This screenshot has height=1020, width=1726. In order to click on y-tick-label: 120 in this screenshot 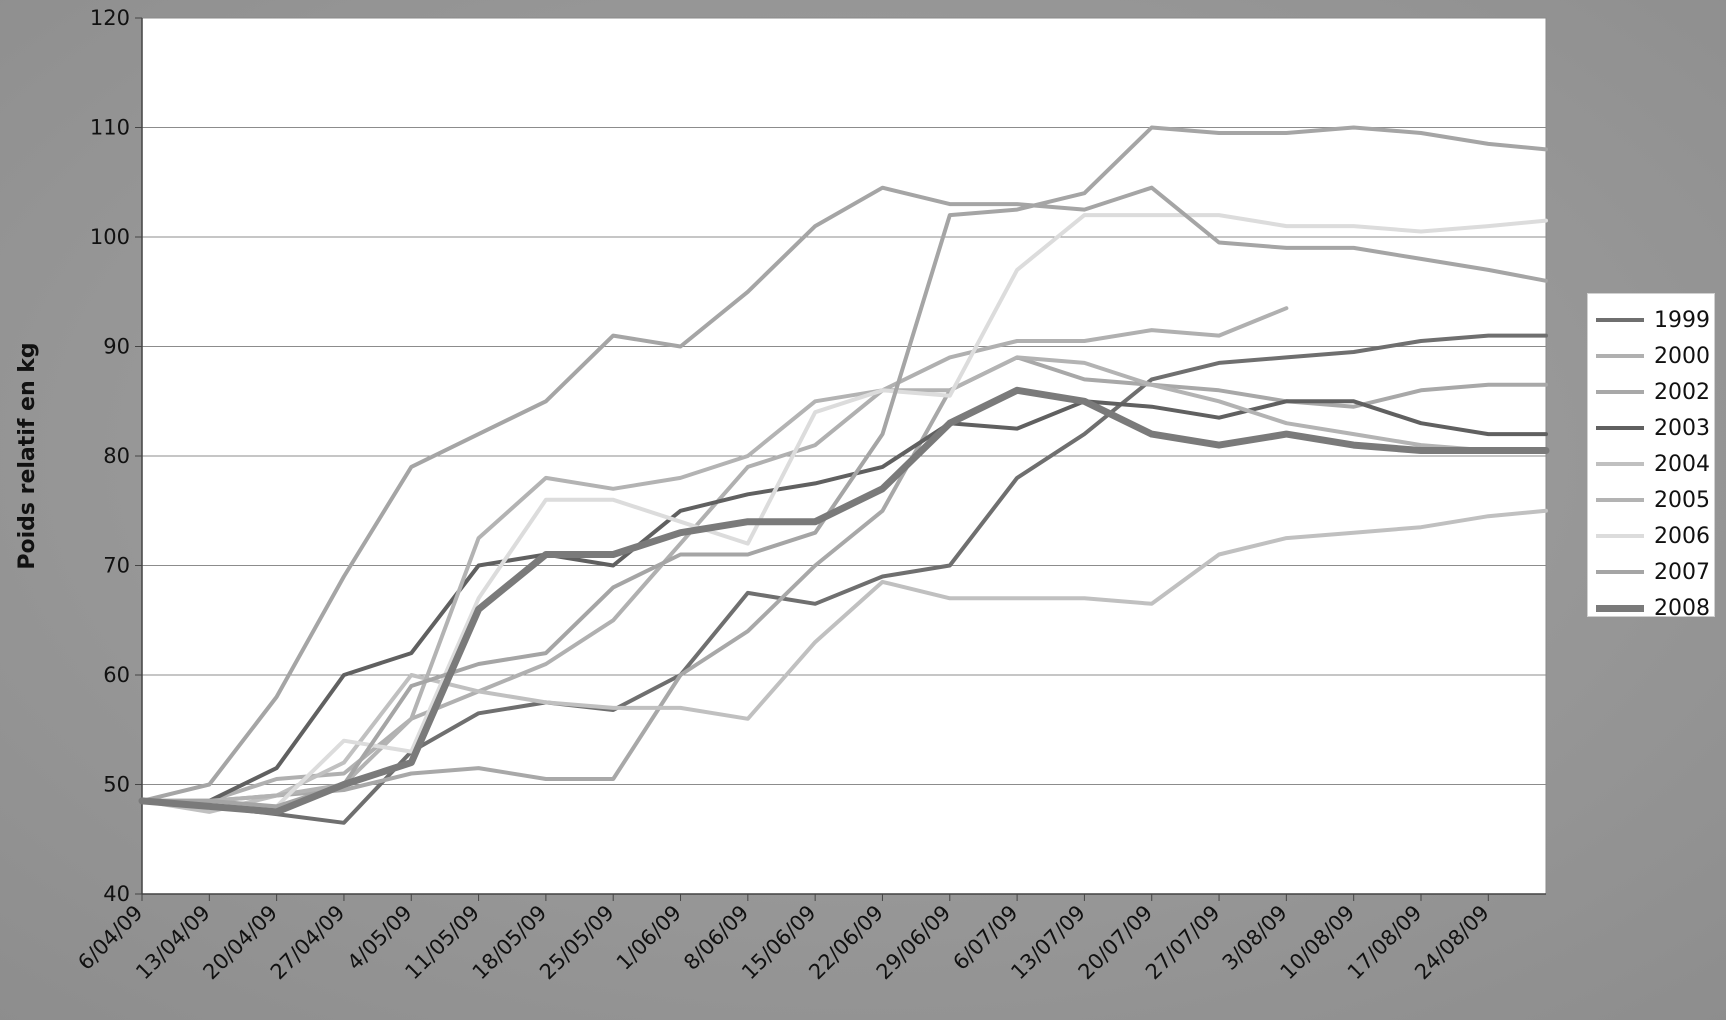, I will do `click(110, 18)`.